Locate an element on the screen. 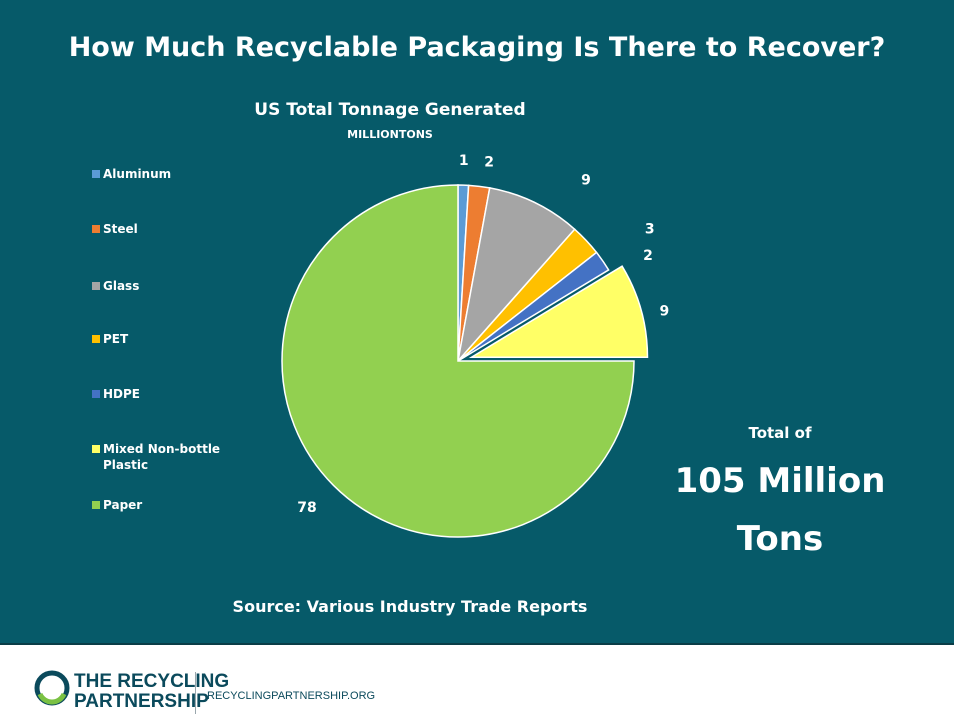  source-note: Source: Various Industry Trade Reports is located at coordinates (410, 606).